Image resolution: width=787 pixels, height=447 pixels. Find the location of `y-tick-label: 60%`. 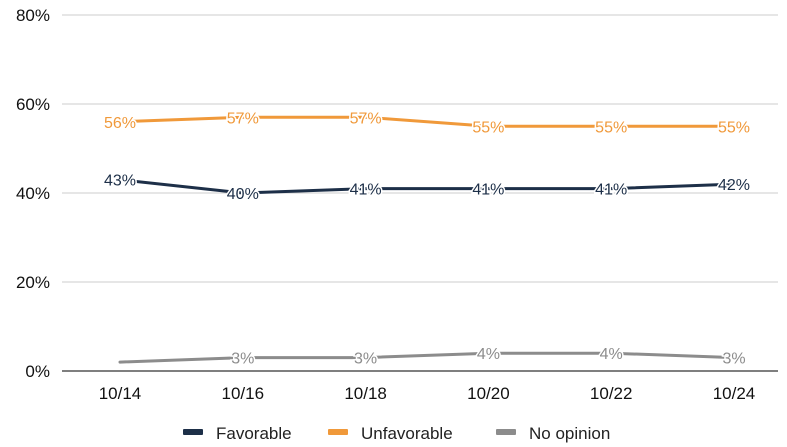

y-tick-label: 60% is located at coordinates (33, 104).